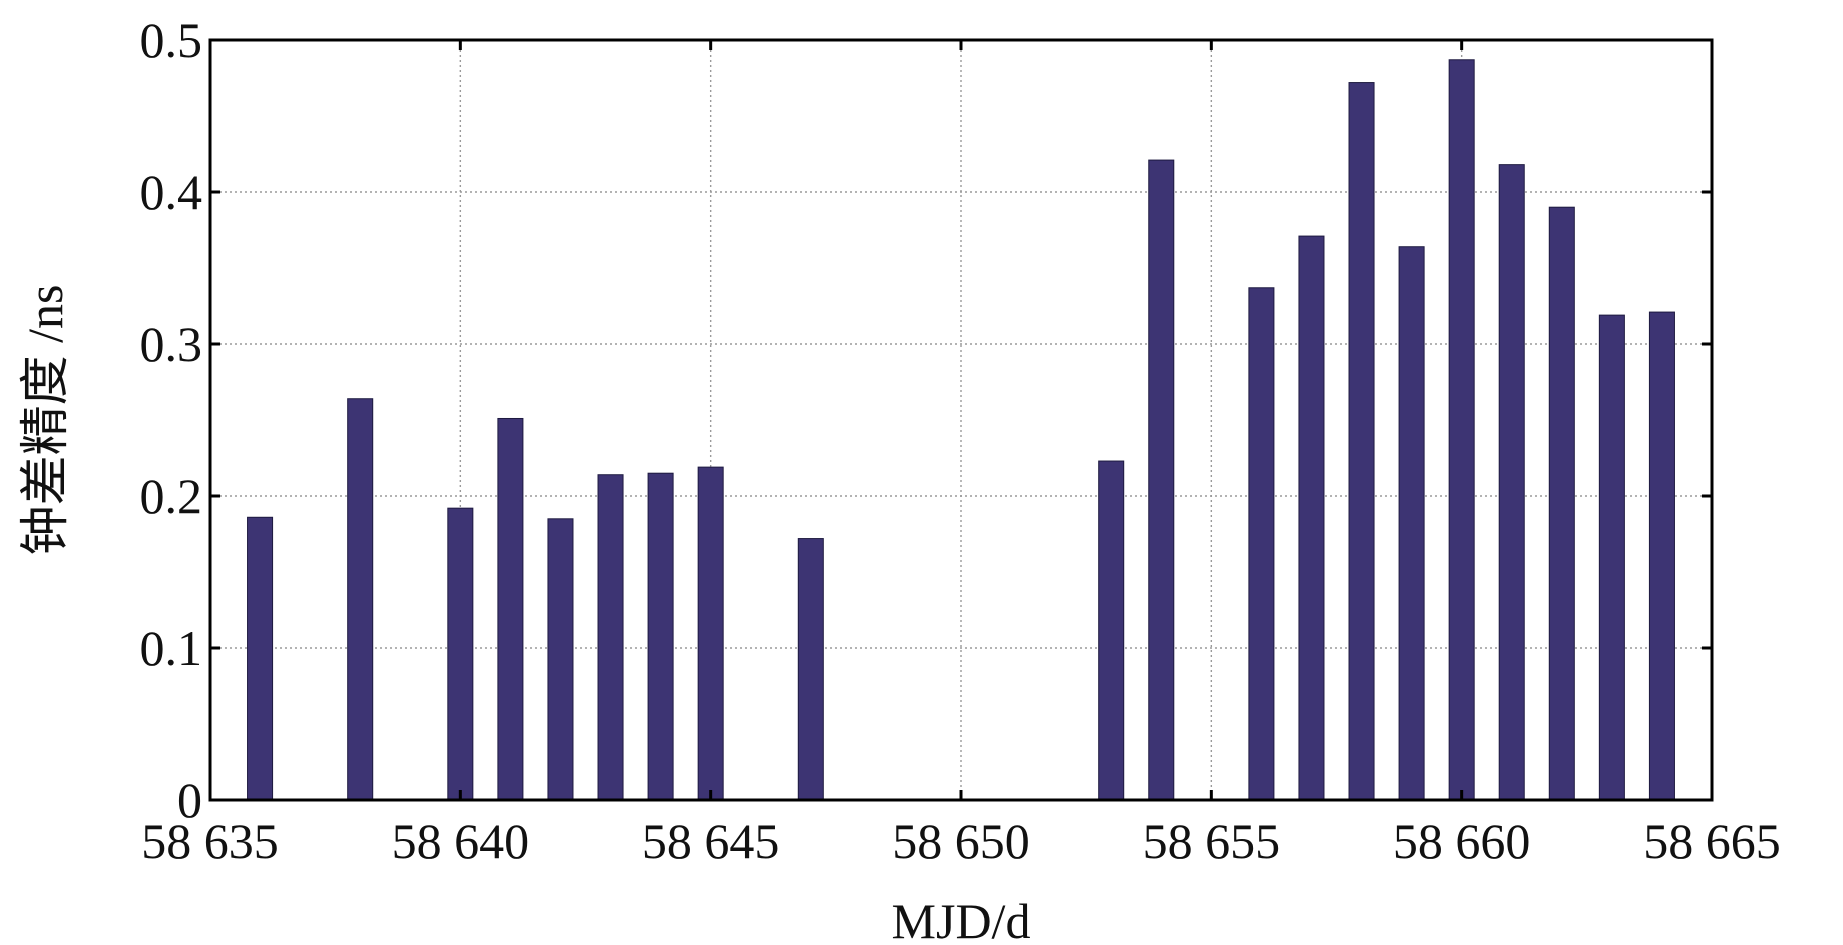  Describe the element at coordinates (711, 841) in the screenshot. I see `x-tick-label: 58 645` at that location.